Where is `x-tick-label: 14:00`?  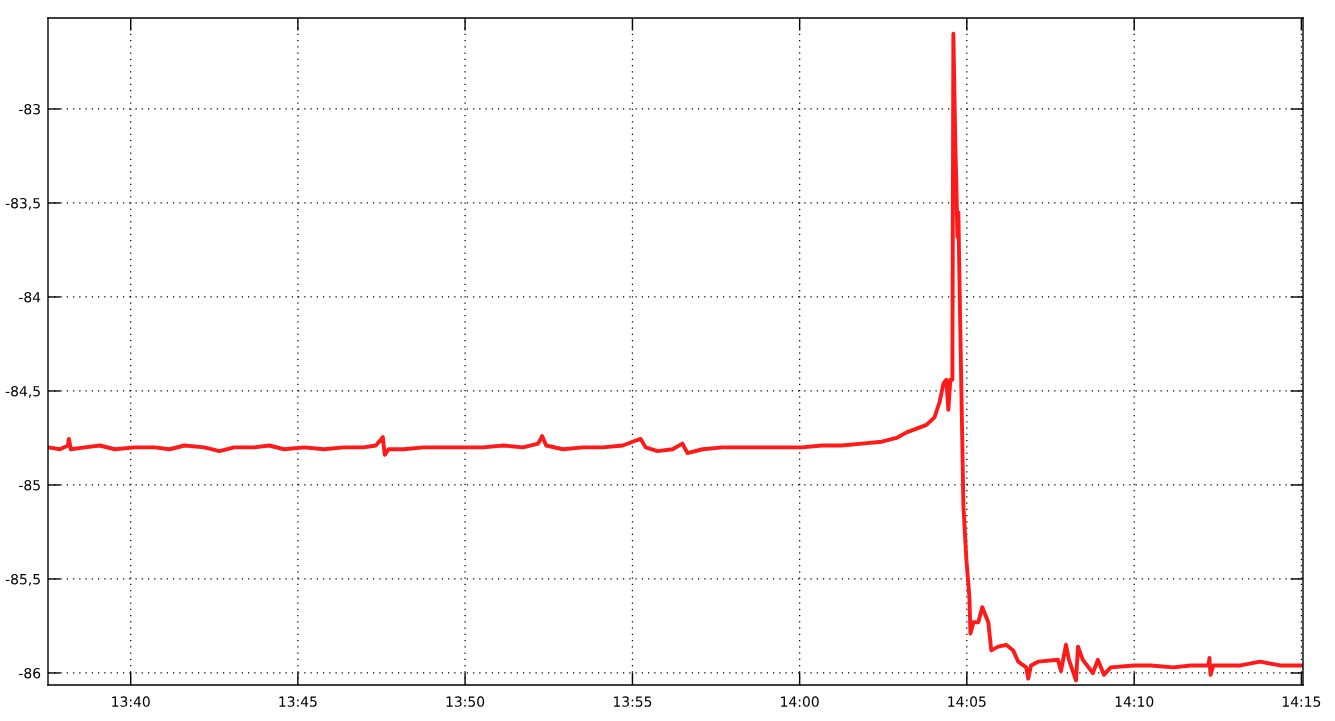 x-tick-label: 14:00 is located at coordinates (800, 701).